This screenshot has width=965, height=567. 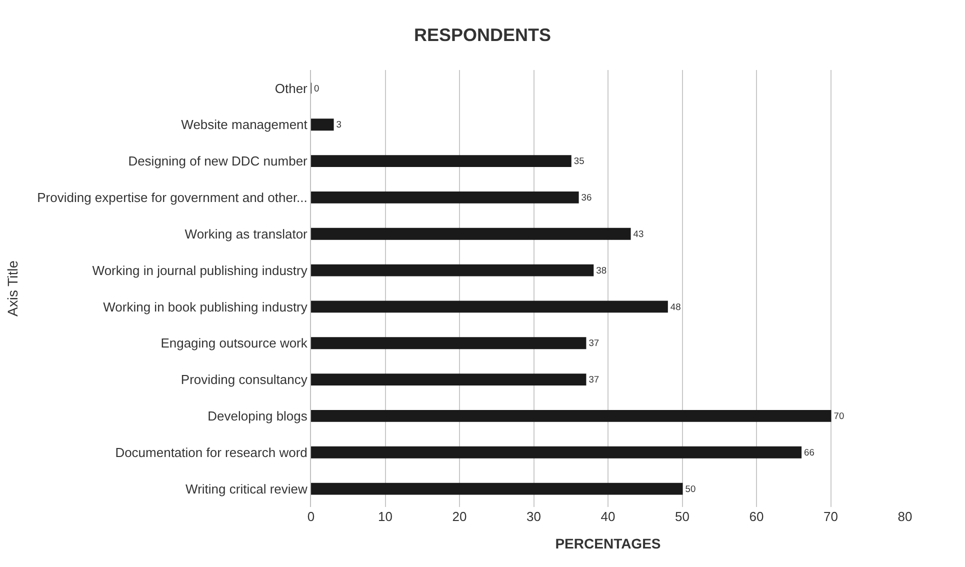 I want to click on data-label: 0, so click(x=317, y=88).